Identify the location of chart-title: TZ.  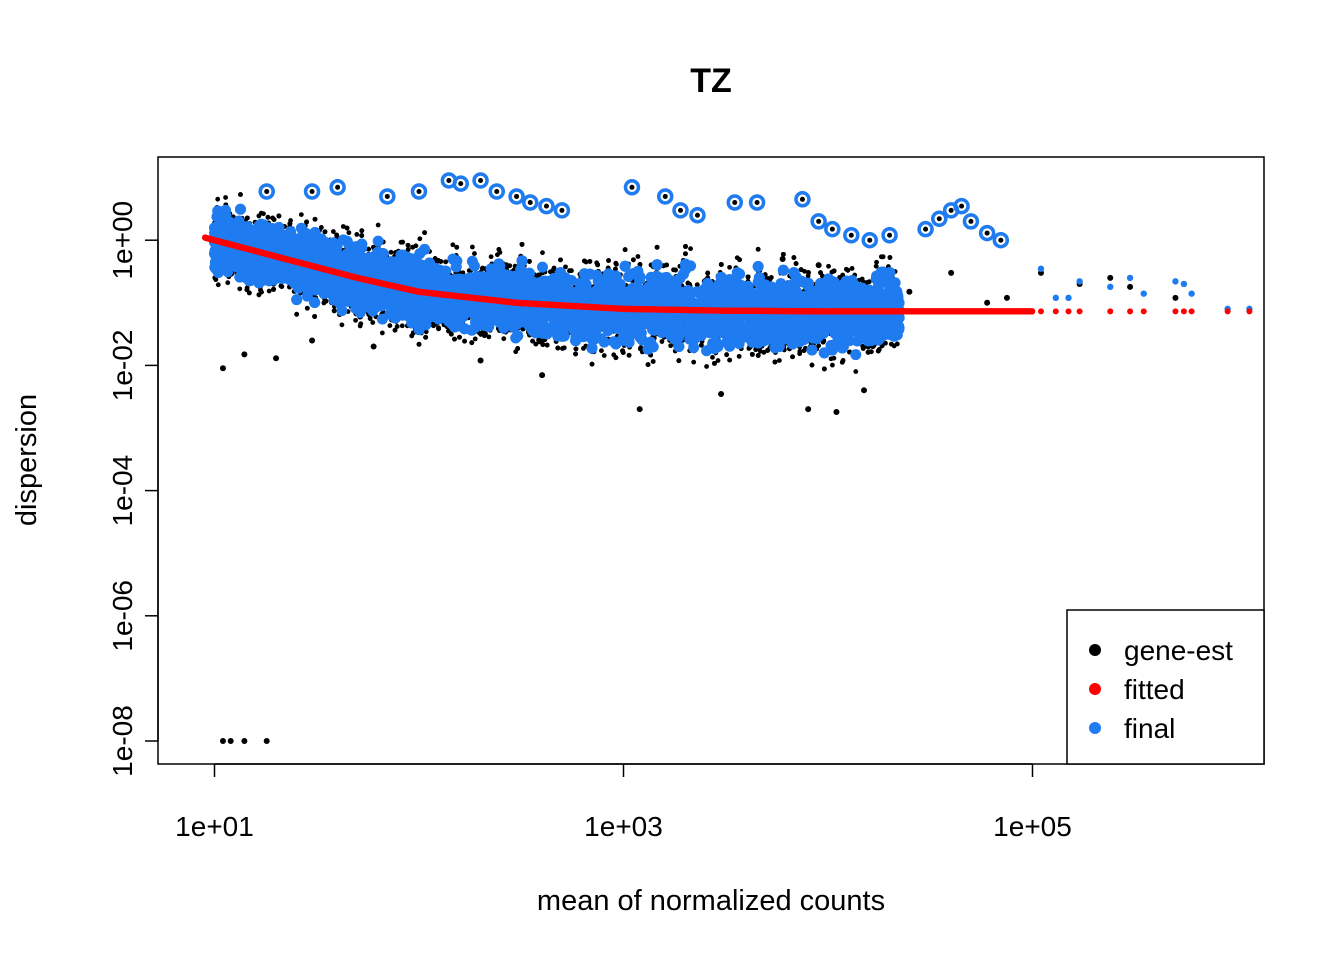
(711, 81).